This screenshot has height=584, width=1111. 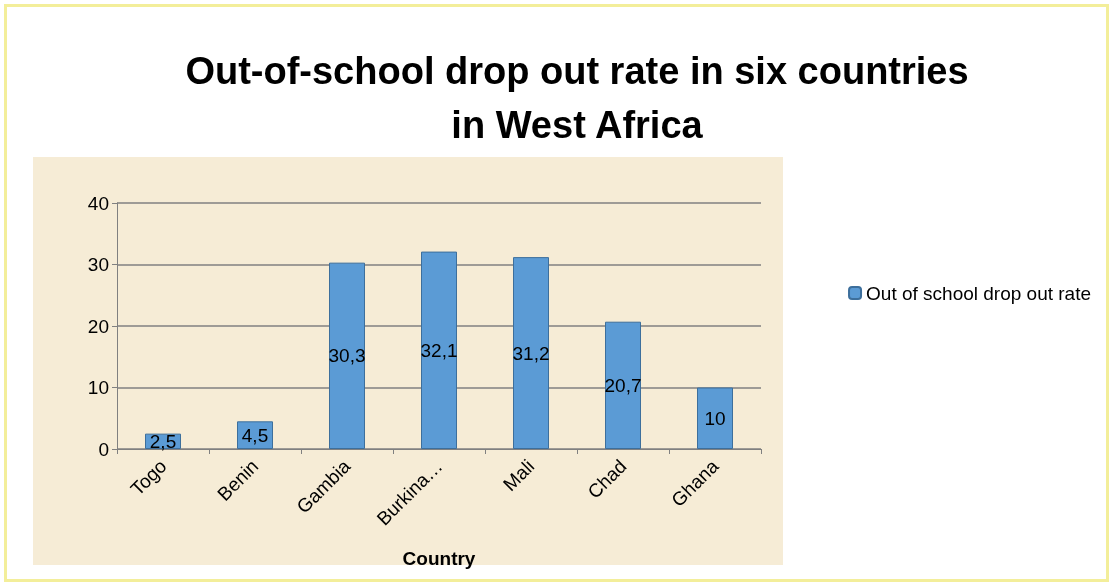 I want to click on y-tick-label: 10, so click(x=98, y=387).